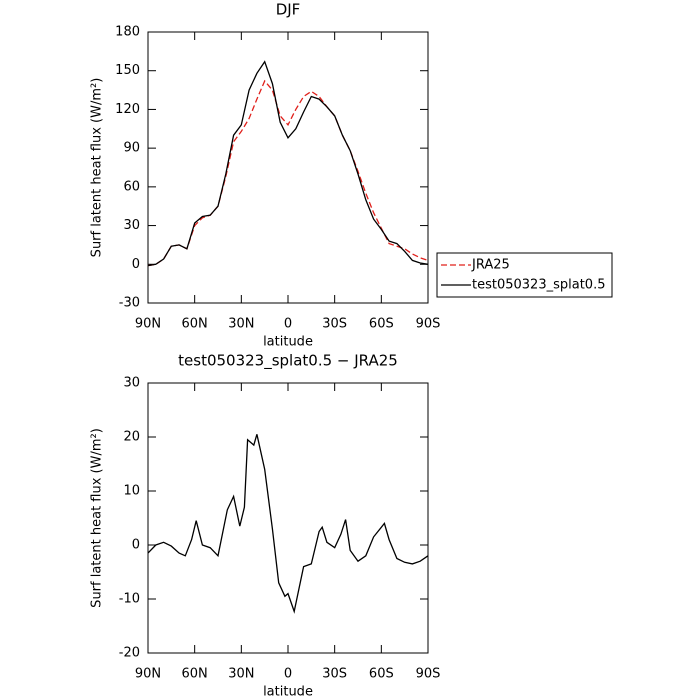 This screenshot has height=700, width=700. What do you see at coordinates (131, 437) in the screenshot?
I see `y-tick-label: 20` at bounding box center [131, 437].